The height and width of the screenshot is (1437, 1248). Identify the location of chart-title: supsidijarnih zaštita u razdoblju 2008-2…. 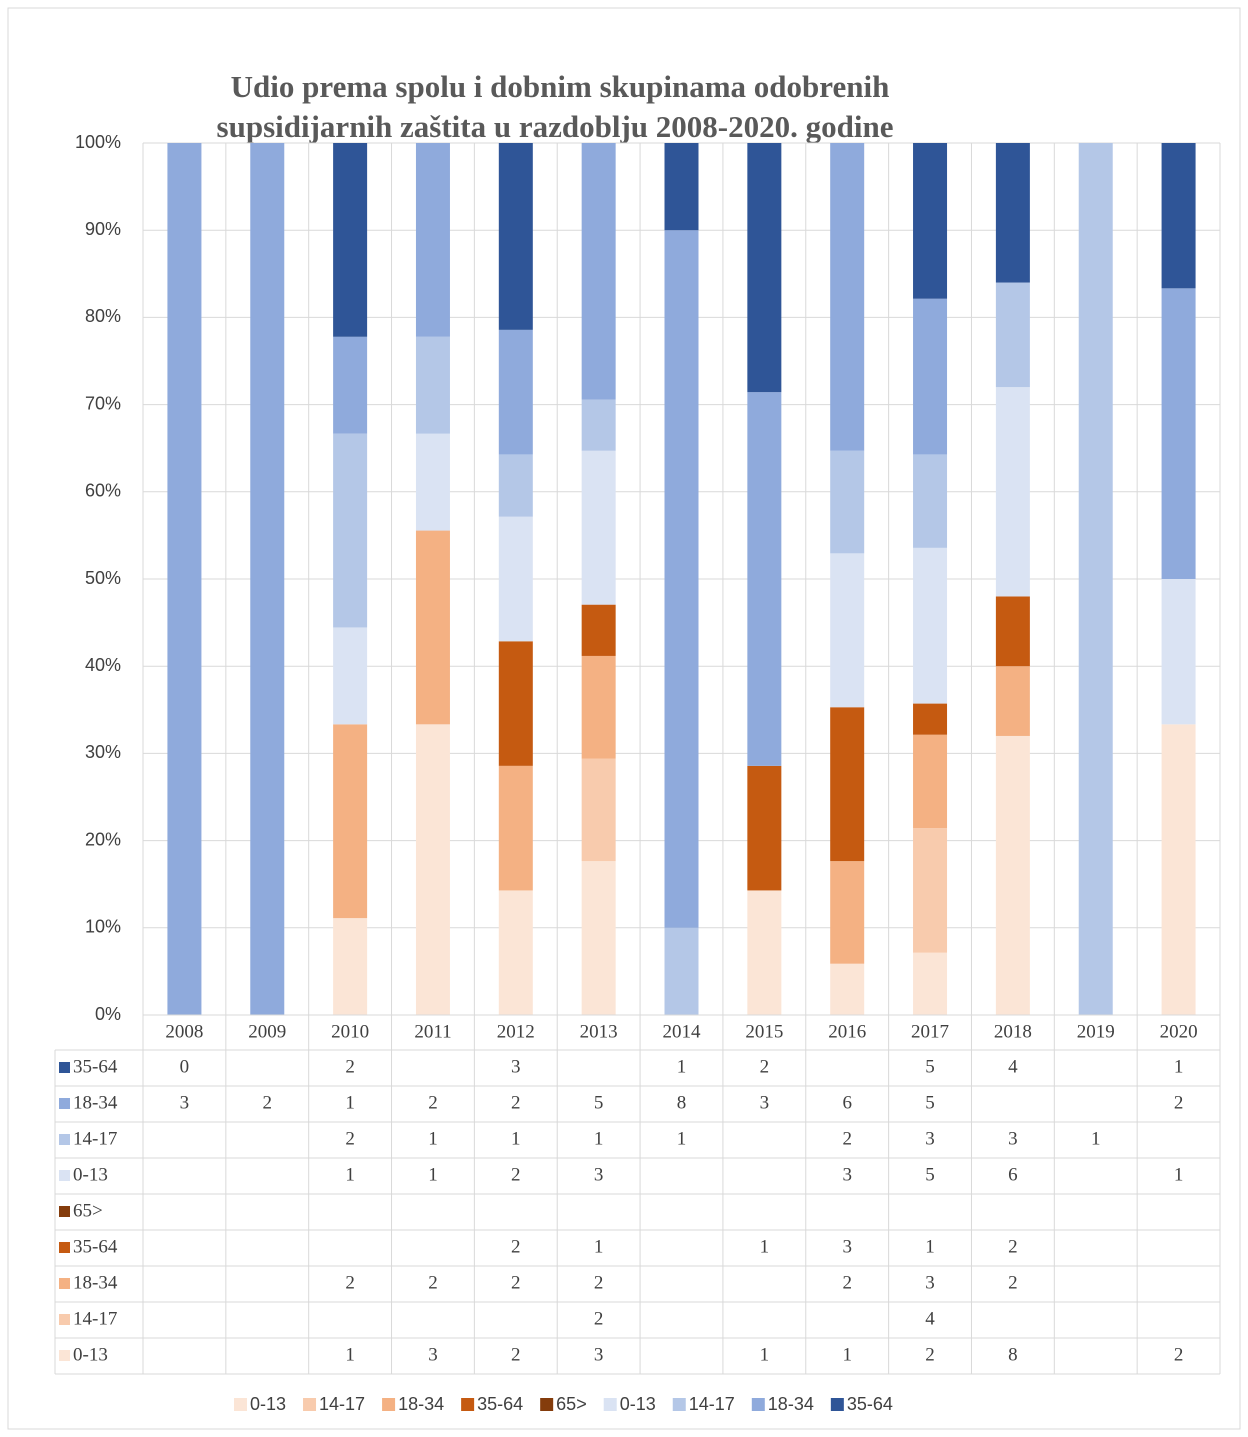
(555, 126).